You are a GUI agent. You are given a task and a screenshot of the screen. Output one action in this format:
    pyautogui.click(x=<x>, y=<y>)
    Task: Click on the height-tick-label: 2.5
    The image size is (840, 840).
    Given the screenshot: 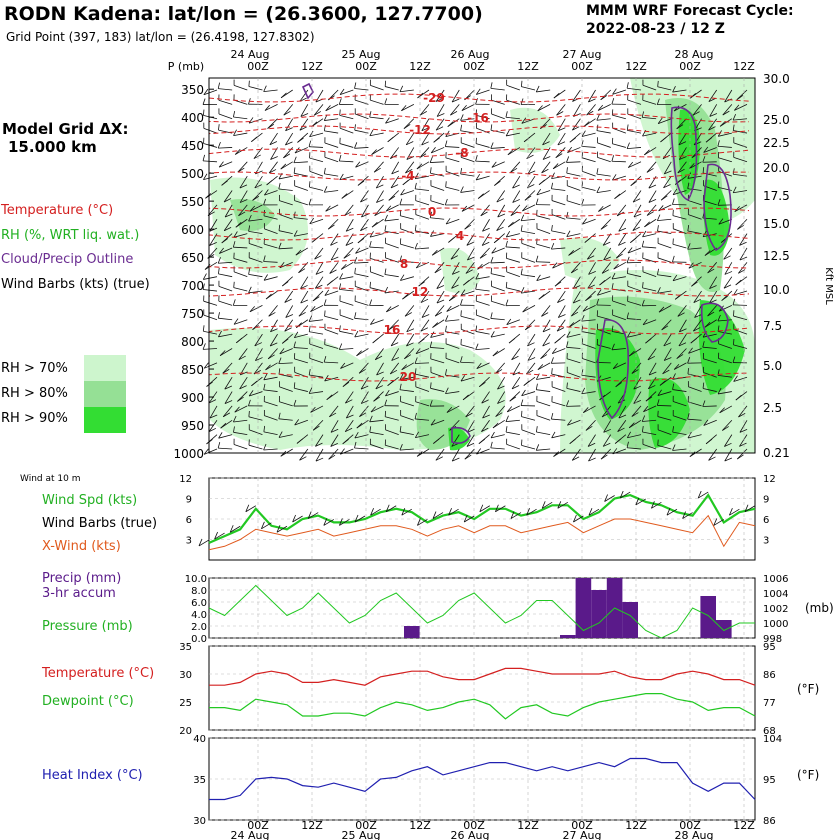 What is the action you would take?
    pyautogui.click(x=772, y=408)
    